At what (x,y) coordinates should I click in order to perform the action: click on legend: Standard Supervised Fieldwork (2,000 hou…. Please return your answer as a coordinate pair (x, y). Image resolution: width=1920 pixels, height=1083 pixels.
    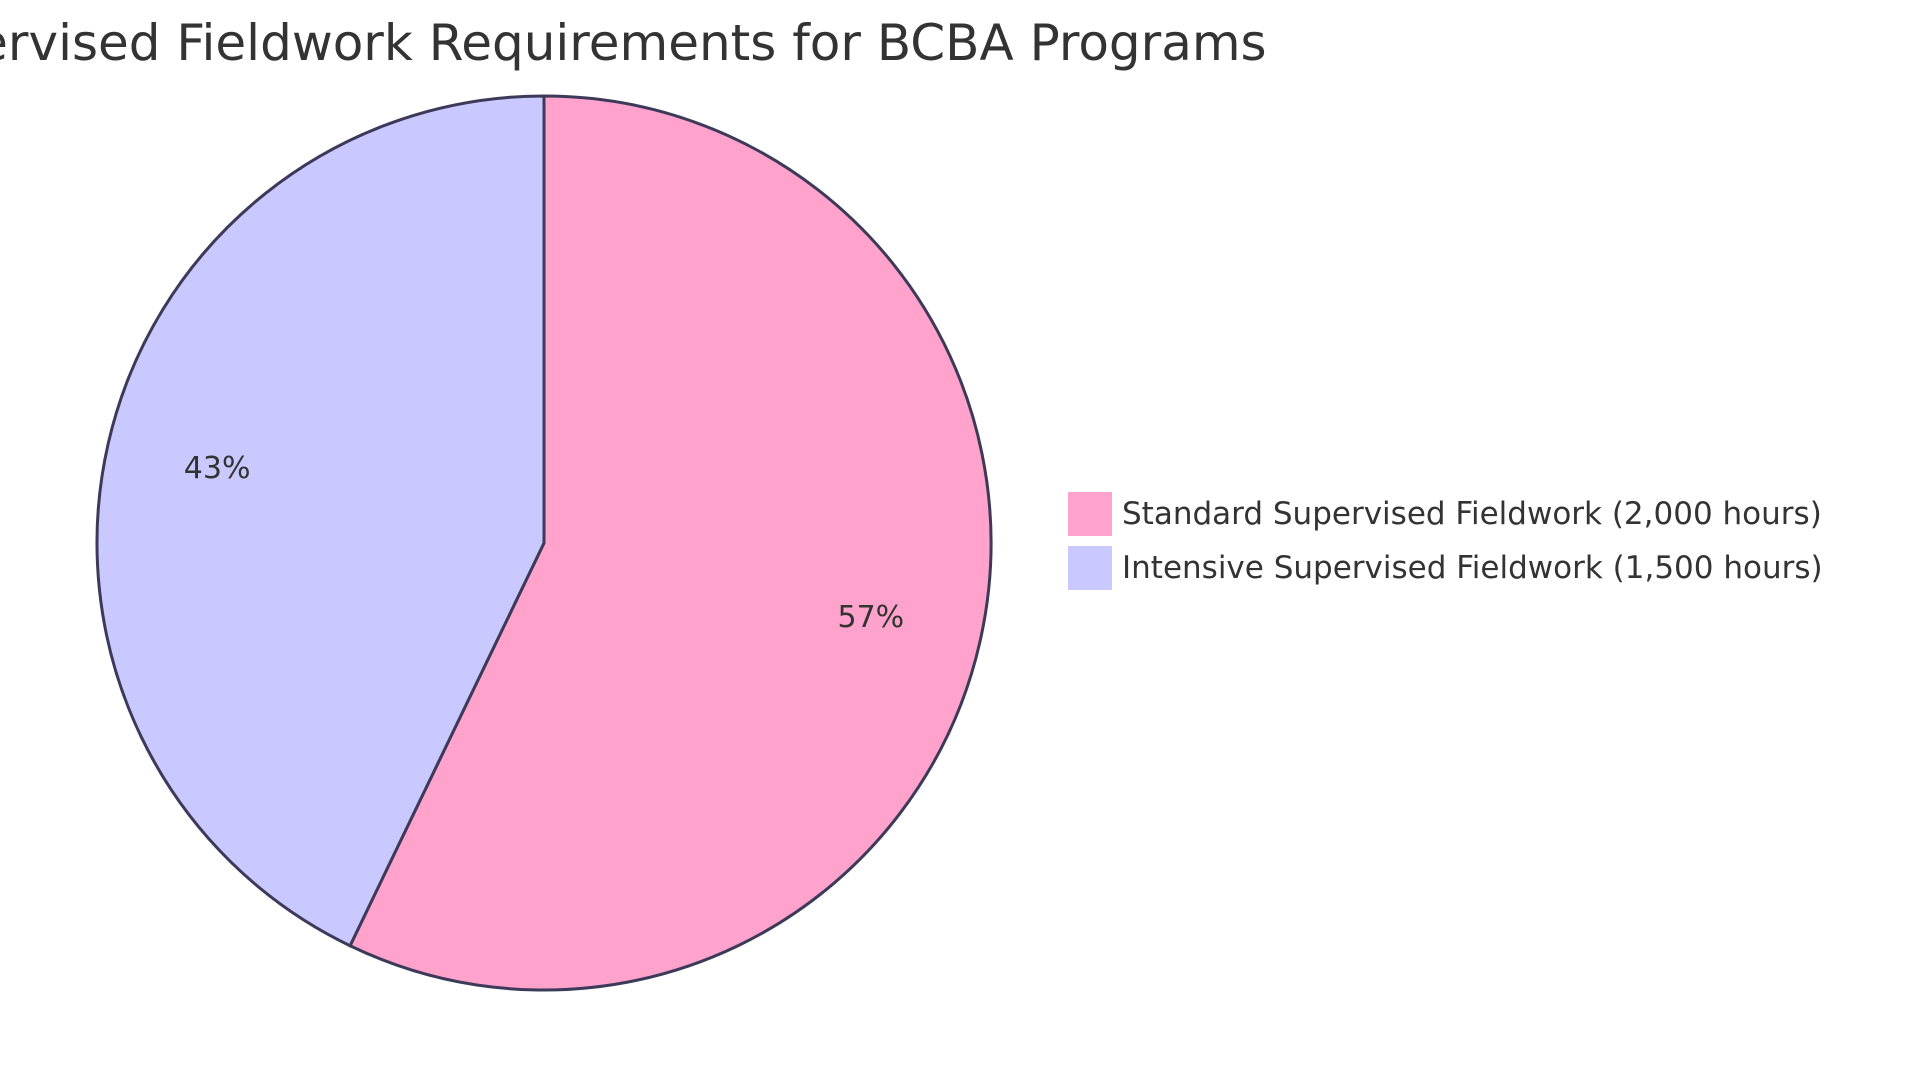
    Looking at the image, I should click on (1445, 541).